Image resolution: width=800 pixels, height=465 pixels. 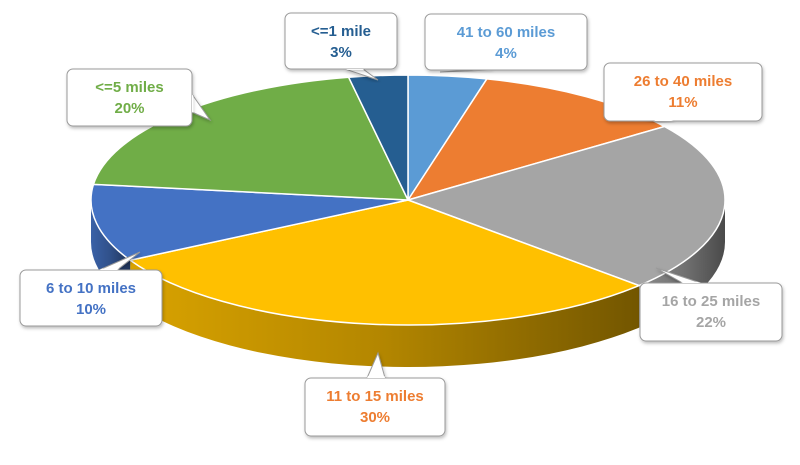 What do you see at coordinates (341, 52) in the screenshot?
I see `data-label-percent: 3%` at bounding box center [341, 52].